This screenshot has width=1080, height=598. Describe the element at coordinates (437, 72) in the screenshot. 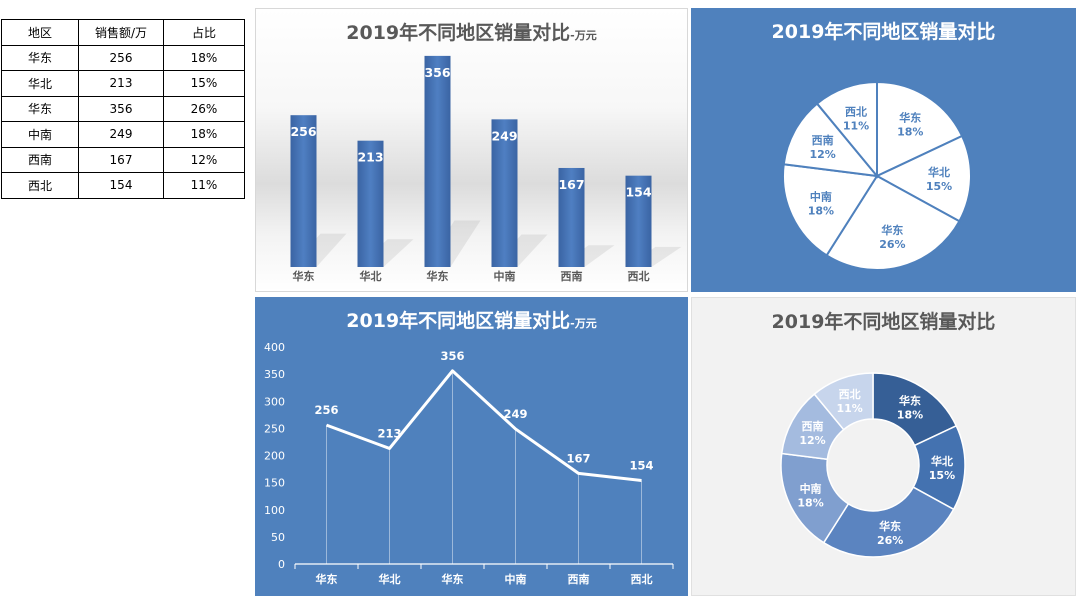

I see `bar-data-label: 356` at that location.